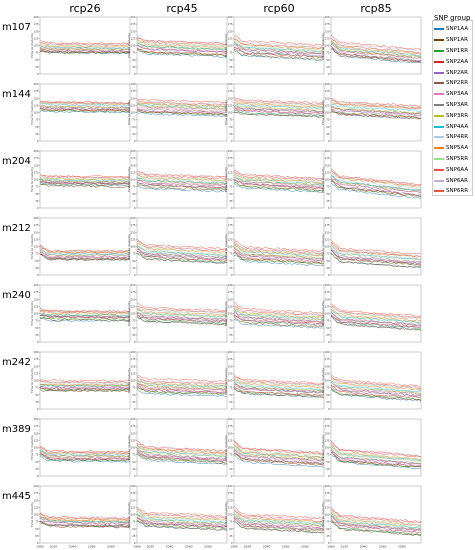 This screenshot has height=550, width=475. What do you see at coordinates (371, 112) in the screenshot?
I see `panel-m144-rcp85: 0 25 50 75 100 125 150 175 200 Time to maturity` at bounding box center [371, 112].